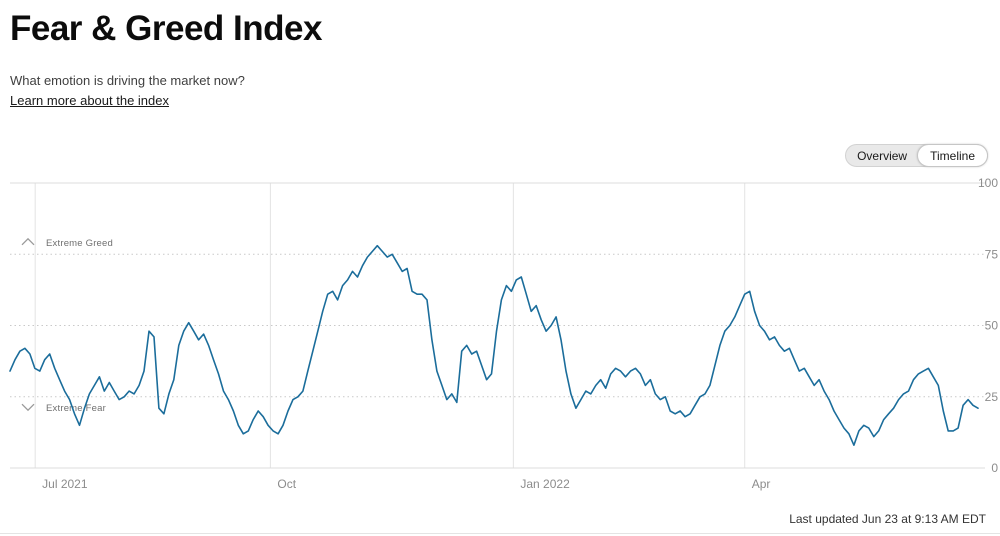 This screenshot has height=536, width=1000. Describe the element at coordinates (988, 183) in the screenshot. I see `y-tick-label: 100` at that location.